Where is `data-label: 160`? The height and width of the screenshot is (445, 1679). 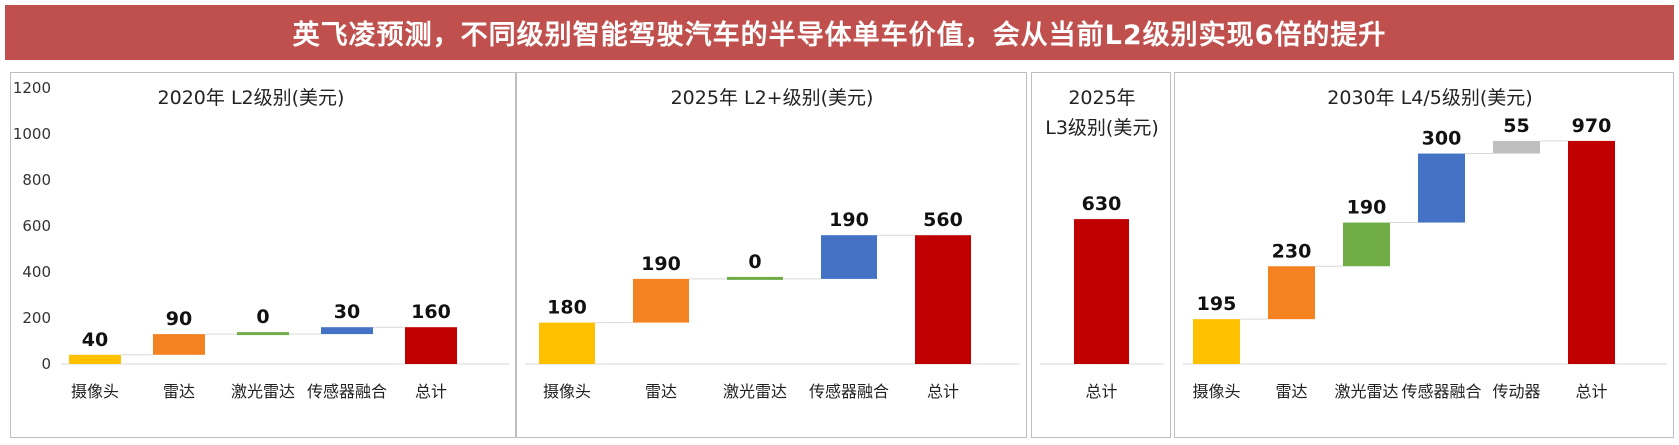 data-label: 160 is located at coordinates (431, 312).